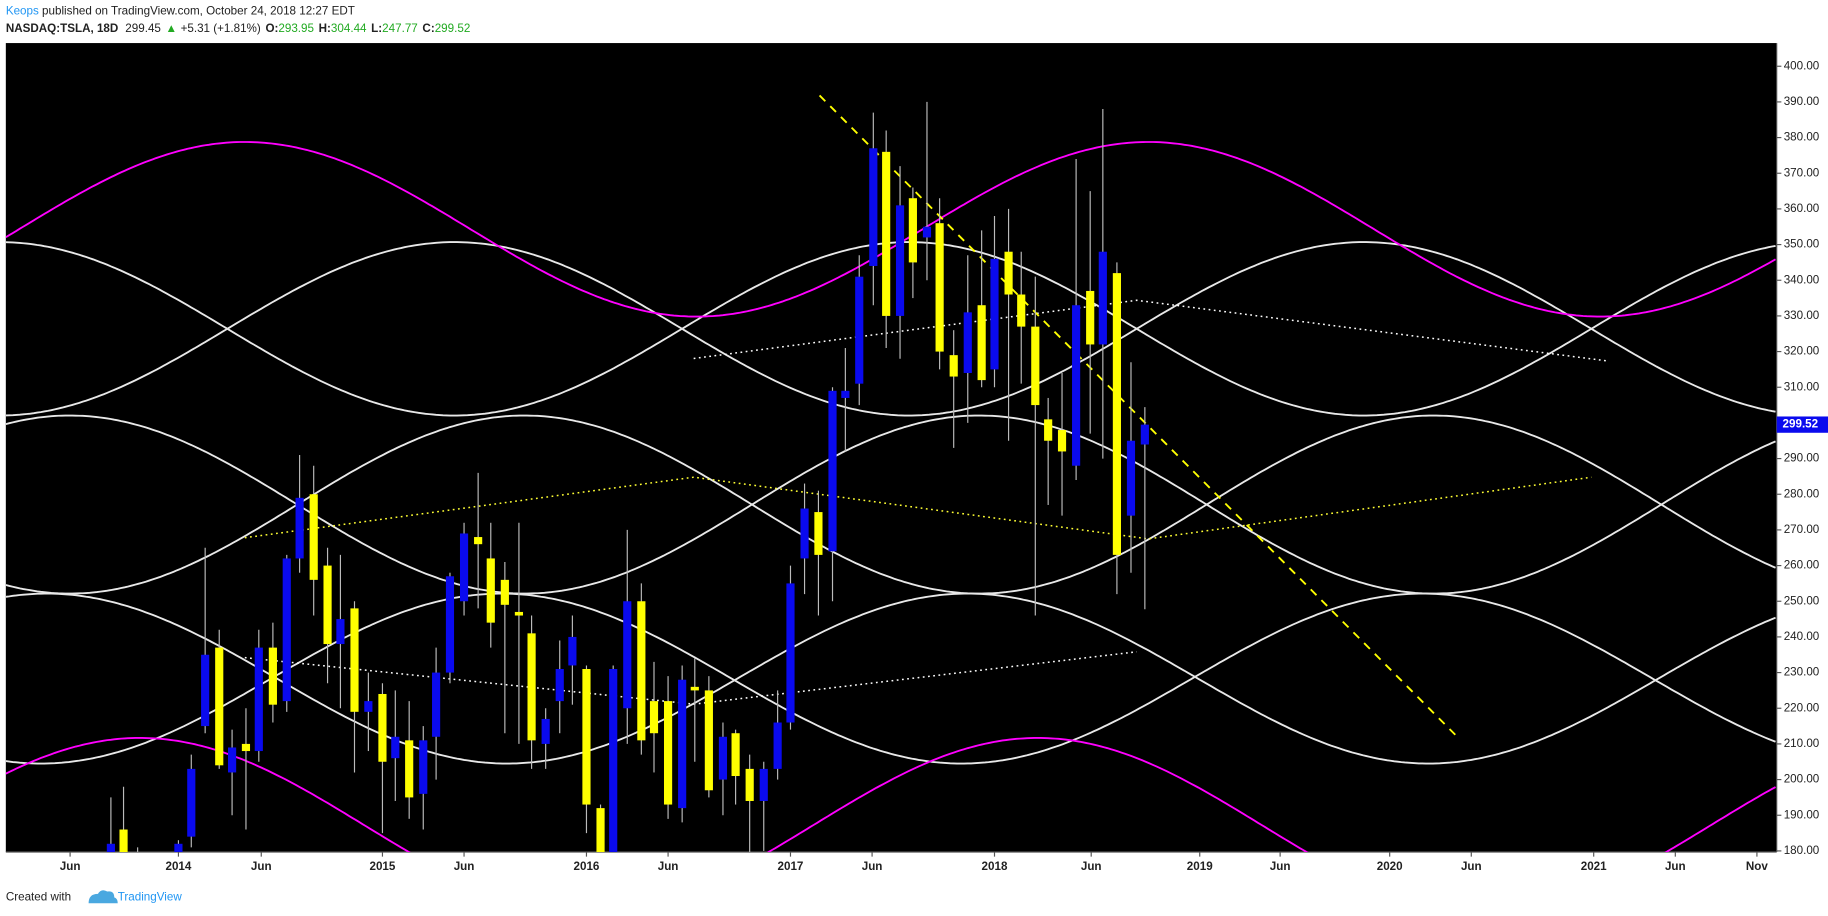 Image resolution: width=1828 pixels, height=916 pixels. Describe the element at coordinates (1802, 600) in the screenshot. I see `y-tick-label: 250.00` at that location.